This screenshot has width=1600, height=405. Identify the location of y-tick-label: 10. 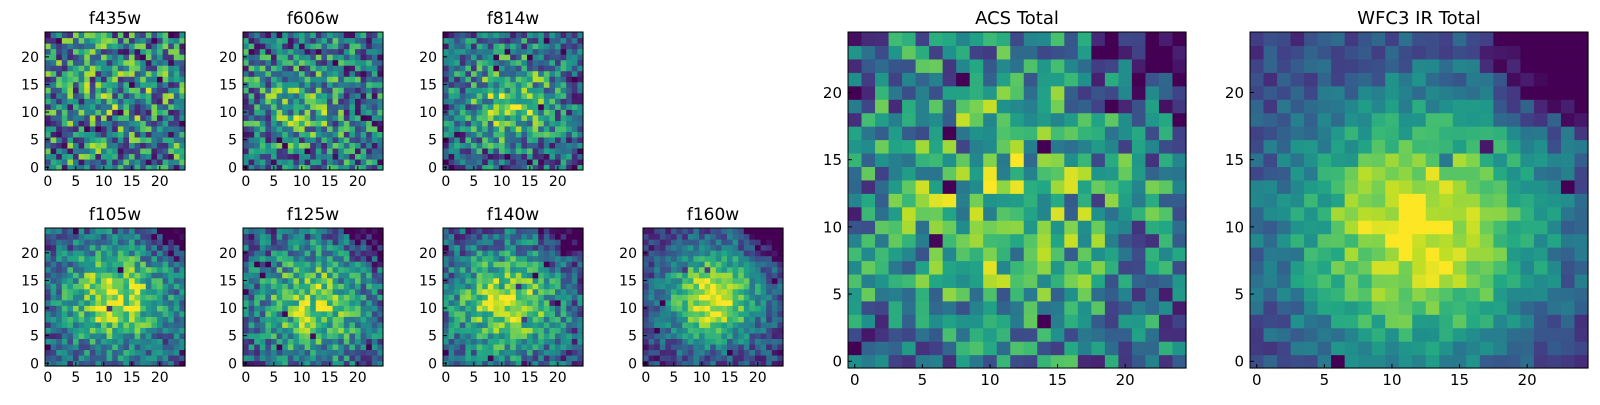
(228, 309).